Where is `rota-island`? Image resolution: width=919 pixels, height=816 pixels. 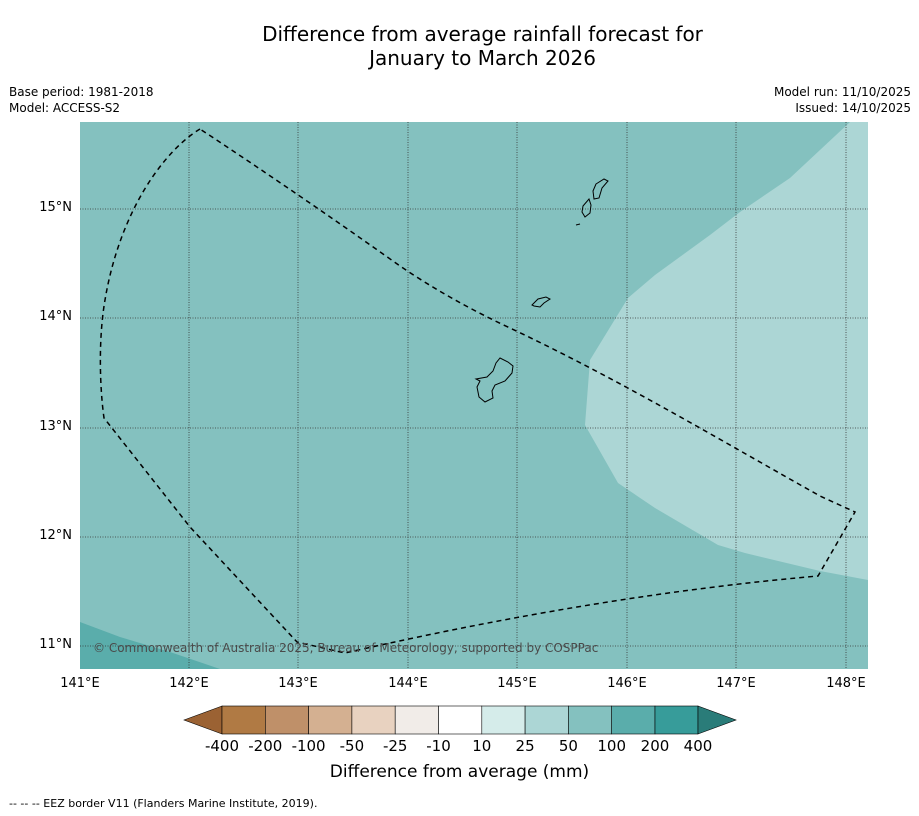 rota-island is located at coordinates (541, 302).